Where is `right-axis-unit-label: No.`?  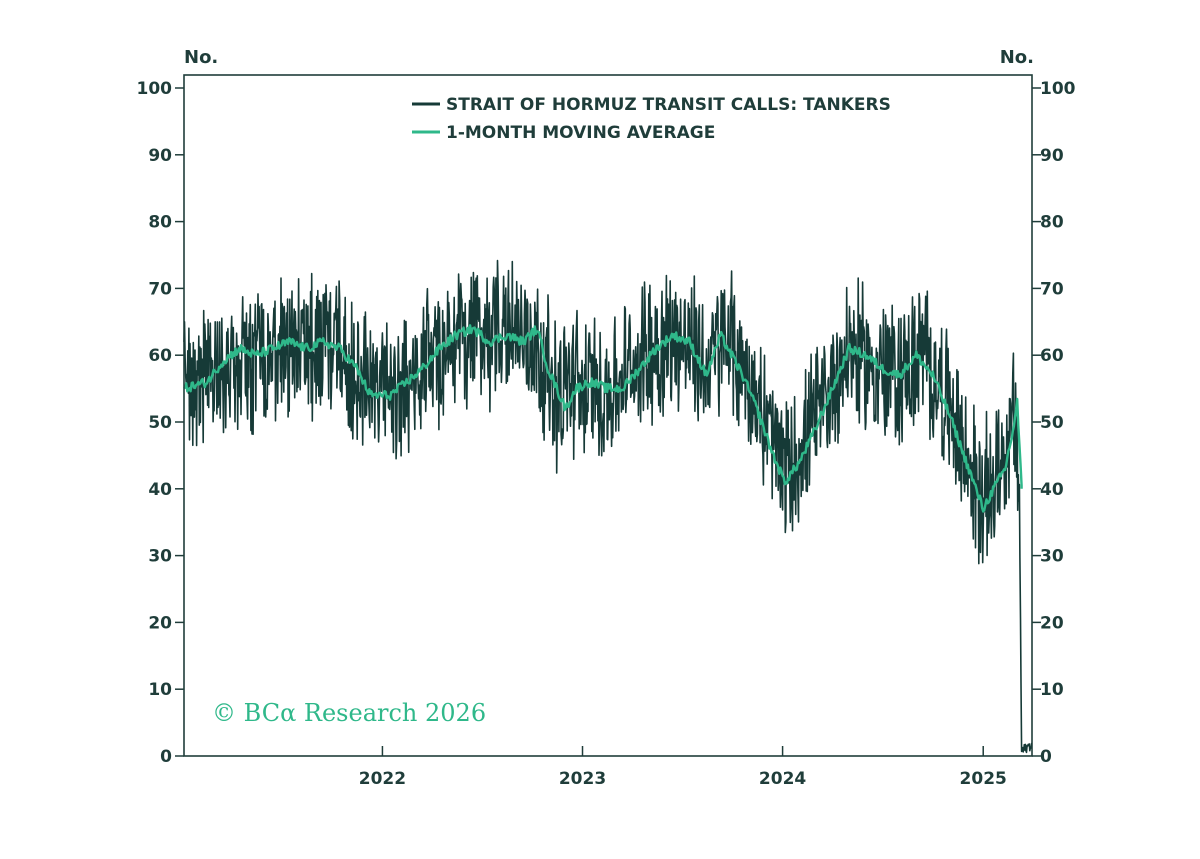
right-axis-unit-label: No. is located at coordinates (1017, 57).